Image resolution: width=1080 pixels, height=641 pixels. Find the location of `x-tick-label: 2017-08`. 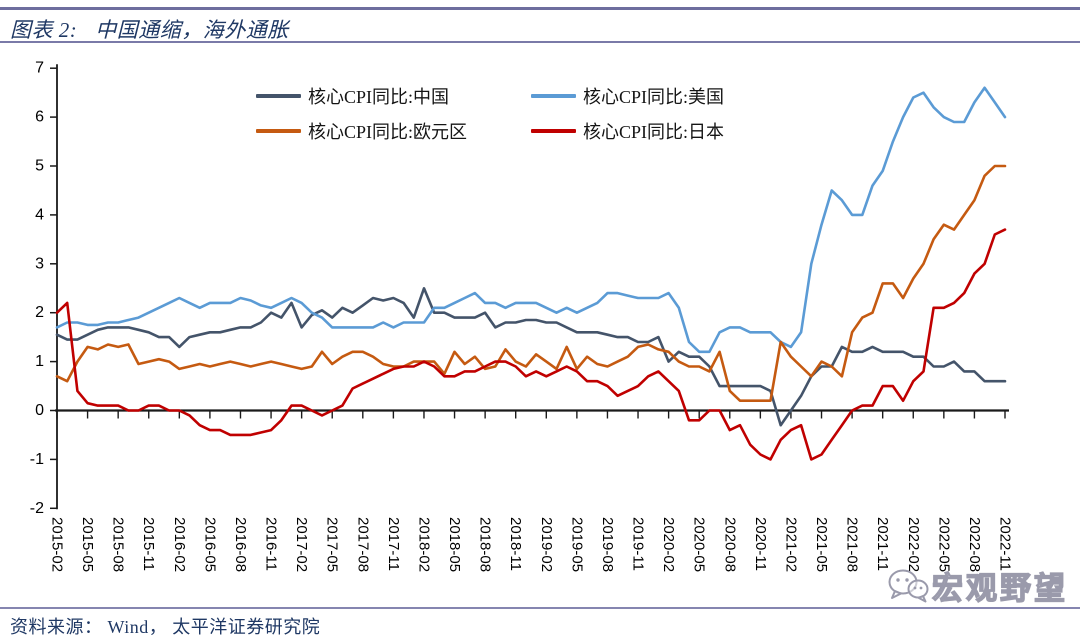

x-tick-label: 2017-08 is located at coordinates (362, 544).